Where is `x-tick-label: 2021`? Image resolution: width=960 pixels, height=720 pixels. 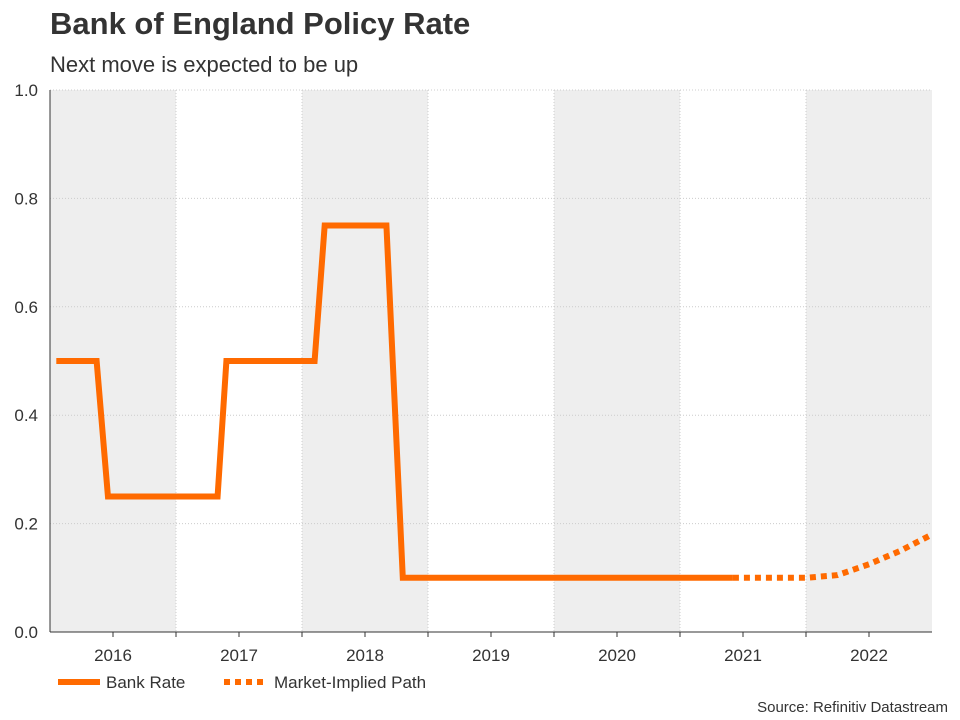
x-tick-label: 2021 is located at coordinates (743, 655).